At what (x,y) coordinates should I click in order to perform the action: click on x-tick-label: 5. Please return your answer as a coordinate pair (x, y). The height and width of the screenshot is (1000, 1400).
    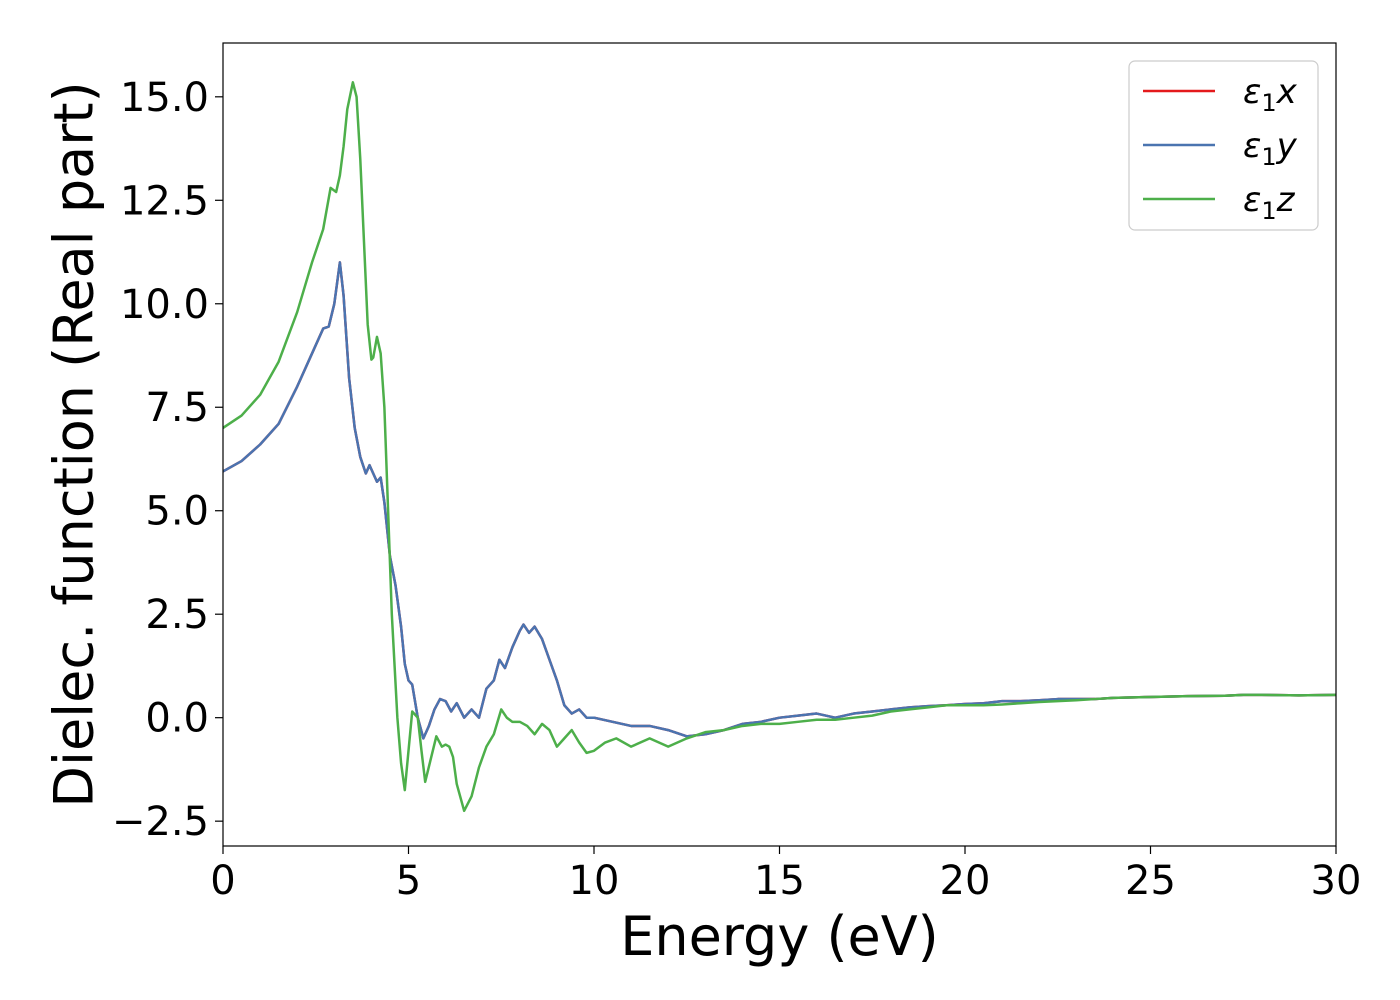
    Looking at the image, I should click on (408, 881).